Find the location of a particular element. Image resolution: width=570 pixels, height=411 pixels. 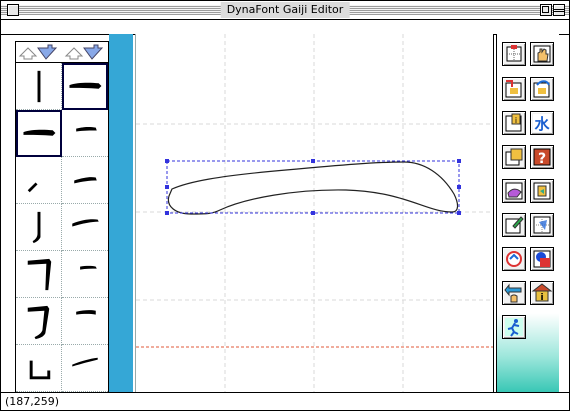

svg-text: 水 is located at coordinates (542, 124).